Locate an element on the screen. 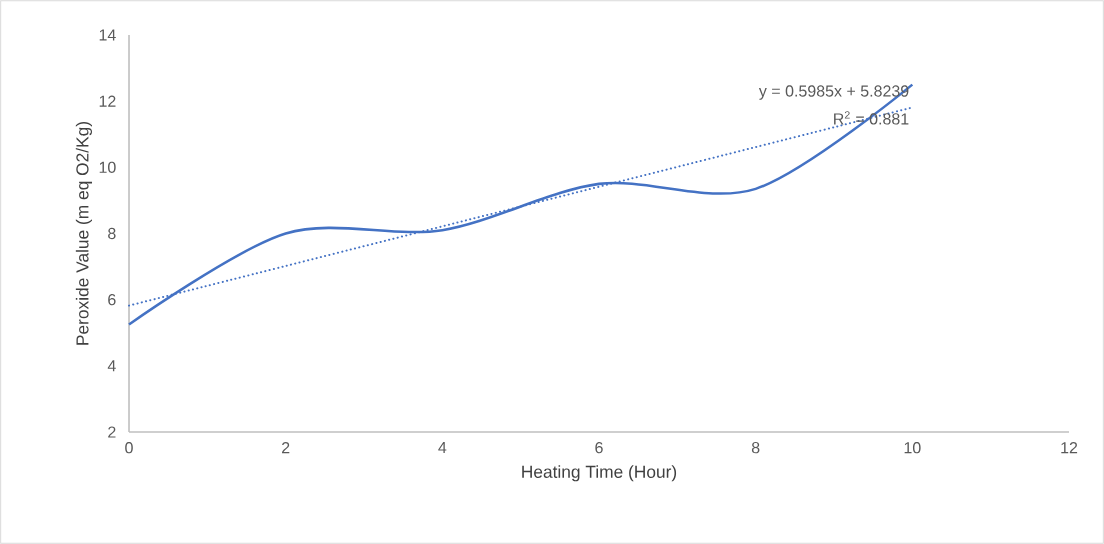 This screenshot has width=1104, height=544. y-axis-title: Peroxide Value (m eq O2/Kg) is located at coordinates (84, 233).